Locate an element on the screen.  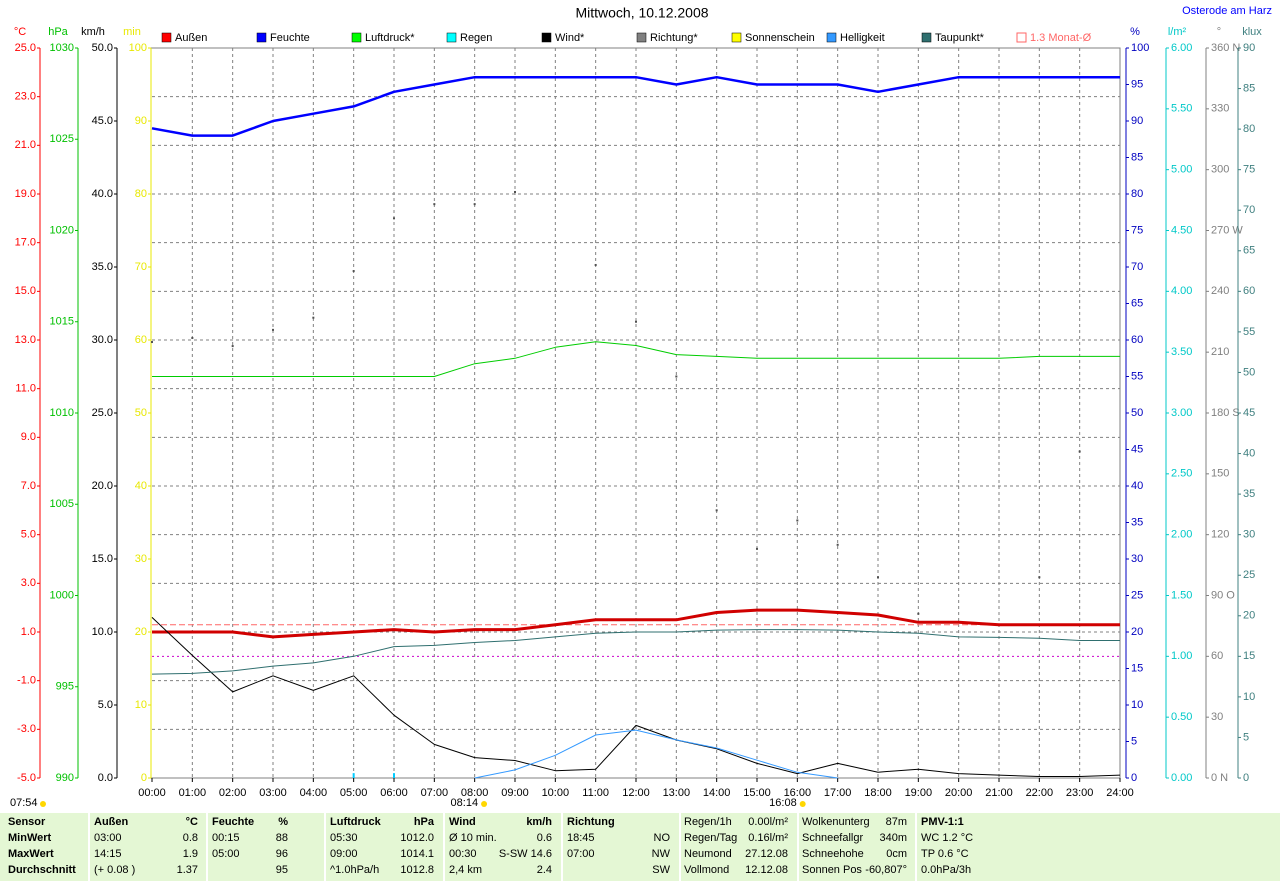
x-tick-label: 14:00 is located at coordinates (717, 793).